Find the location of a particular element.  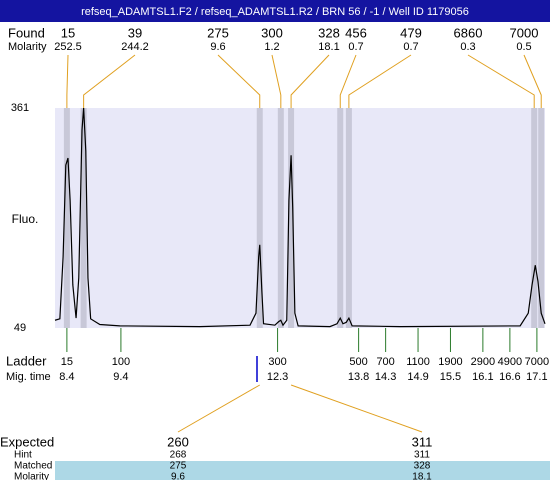

y-tick-label: 361 is located at coordinates (20, 108).